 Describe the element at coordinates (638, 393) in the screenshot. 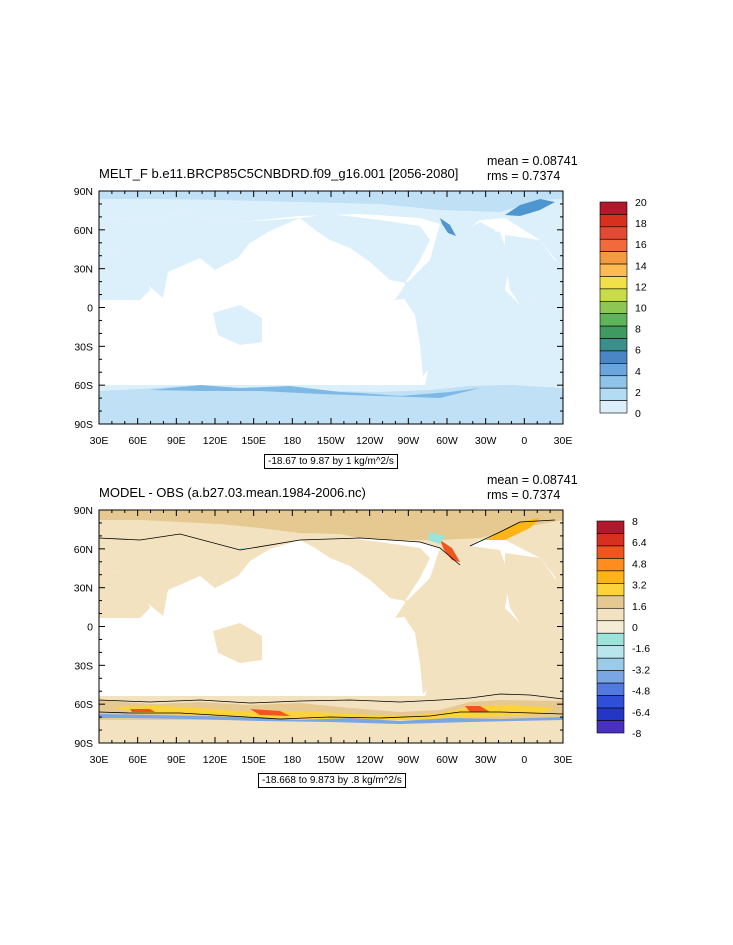

I see `panel-1-colorbar-label: 2` at that location.